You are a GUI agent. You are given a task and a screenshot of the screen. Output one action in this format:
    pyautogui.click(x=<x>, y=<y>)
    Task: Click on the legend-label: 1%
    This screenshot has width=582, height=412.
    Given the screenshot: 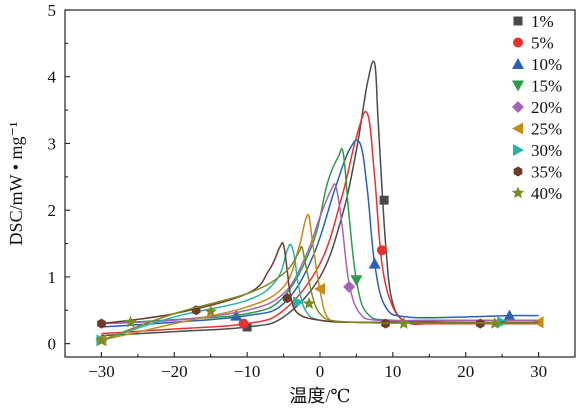 What is the action you would take?
    pyautogui.click(x=542, y=21)
    